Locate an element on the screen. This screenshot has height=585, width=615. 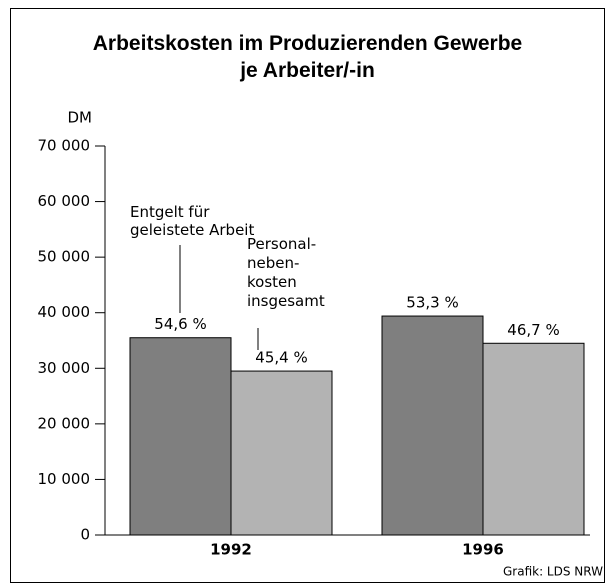
y-tick-label: 40 000 is located at coordinates (64, 312).